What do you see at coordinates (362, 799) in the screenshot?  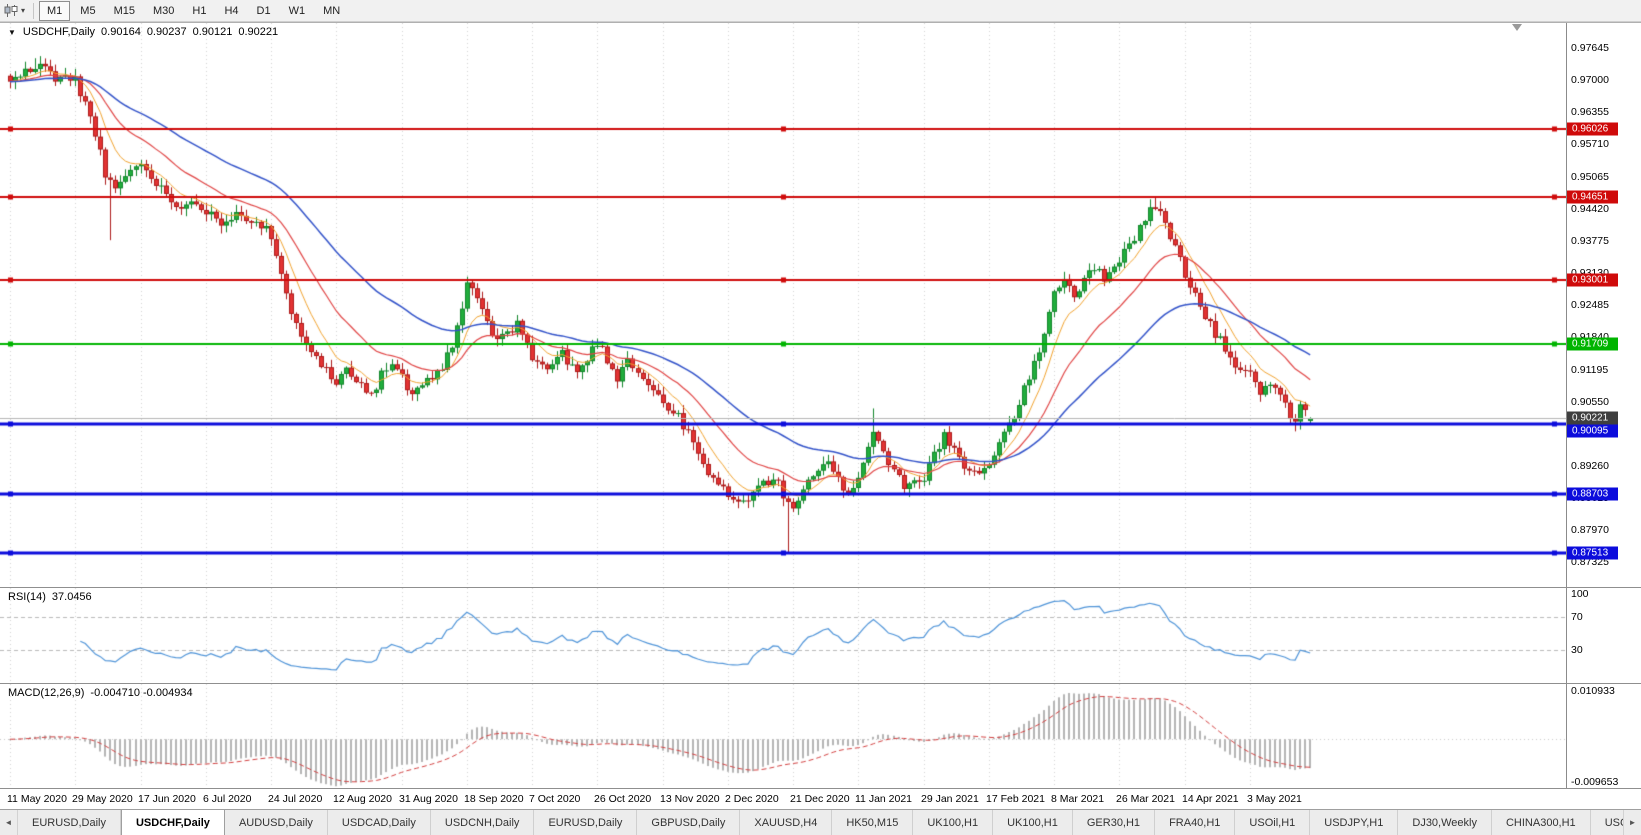 I see `date-tick-label: 12 Aug 2020` at bounding box center [362, 799].